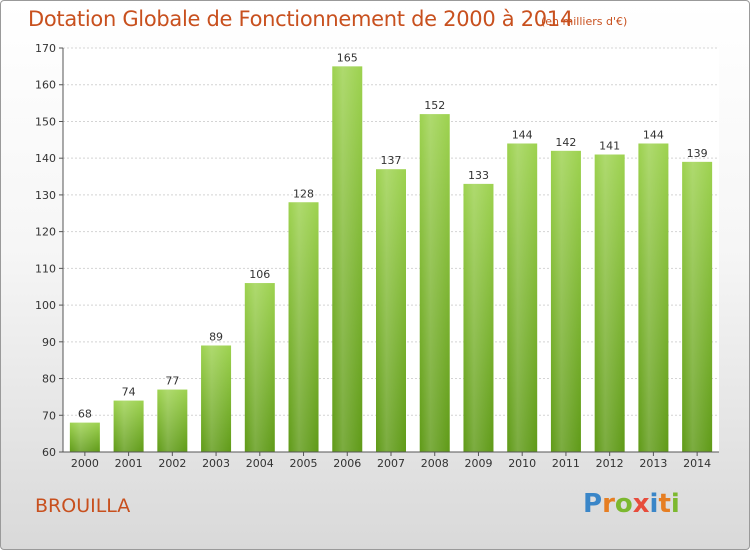  Describe the element at coordinates (697, 153) in the screenshot. I see `bar-value-label: 139` at that location.